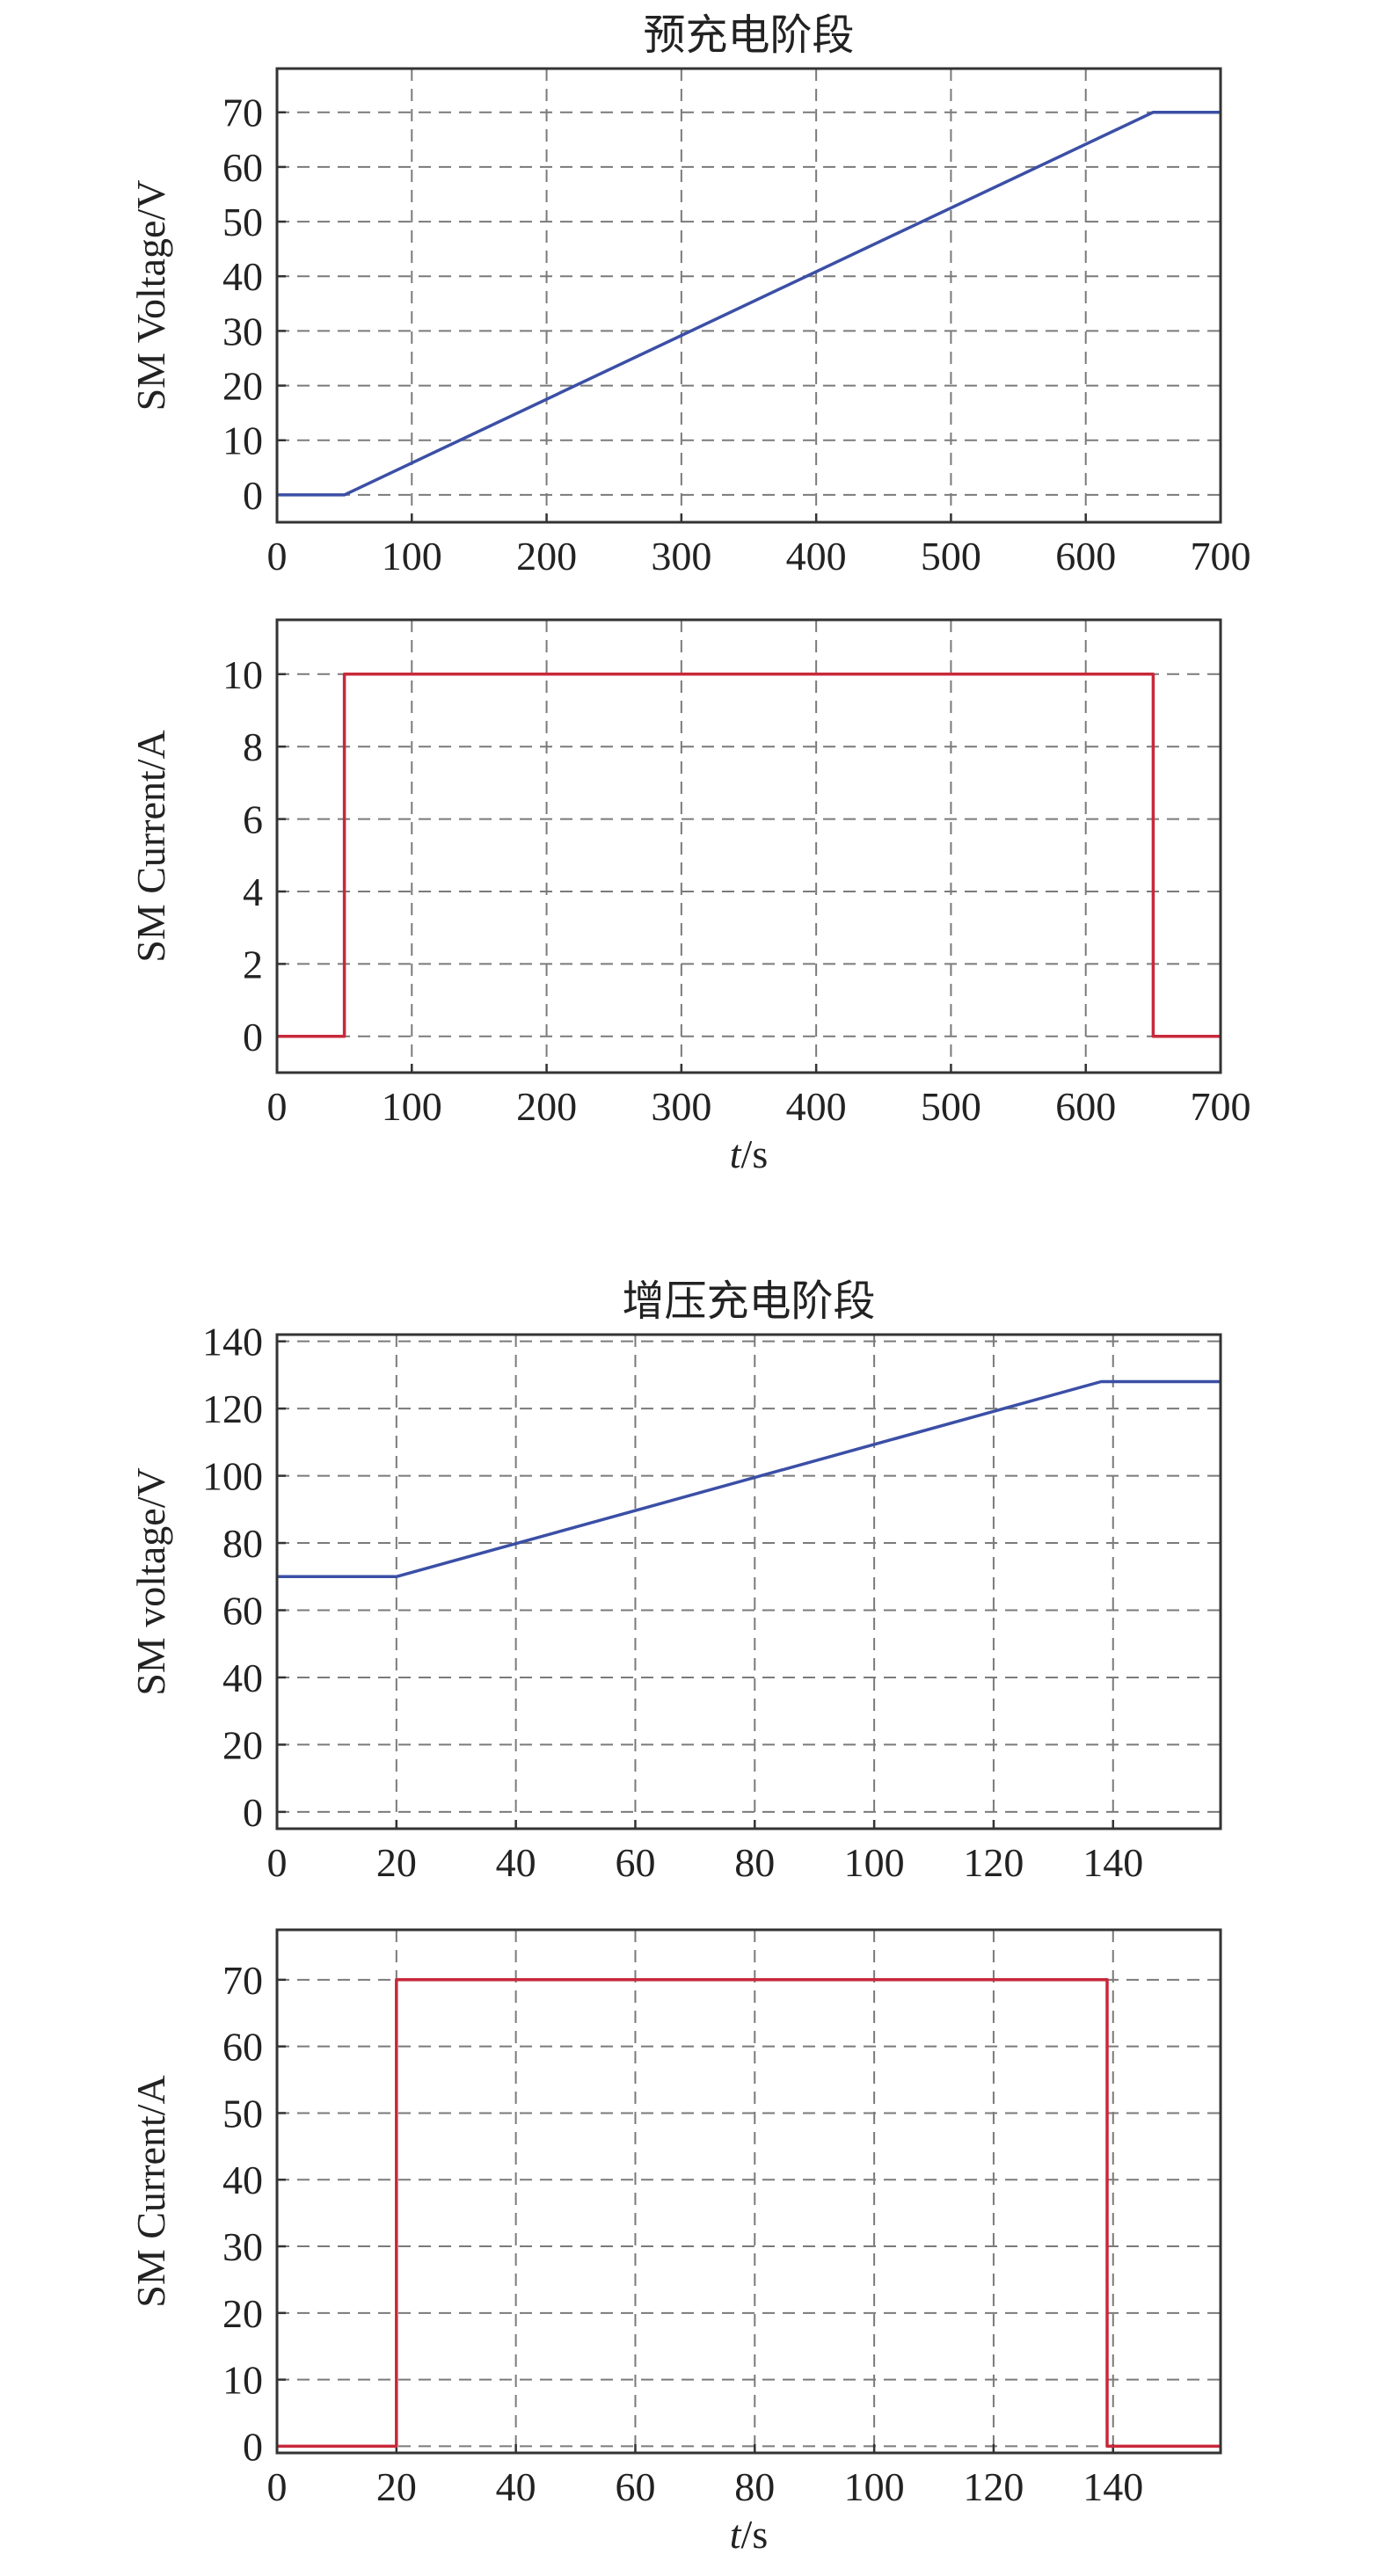 The width and height of the screenshot is (1385, 2576). I want to click on y-tick-label: 80, so click(242, 1543).